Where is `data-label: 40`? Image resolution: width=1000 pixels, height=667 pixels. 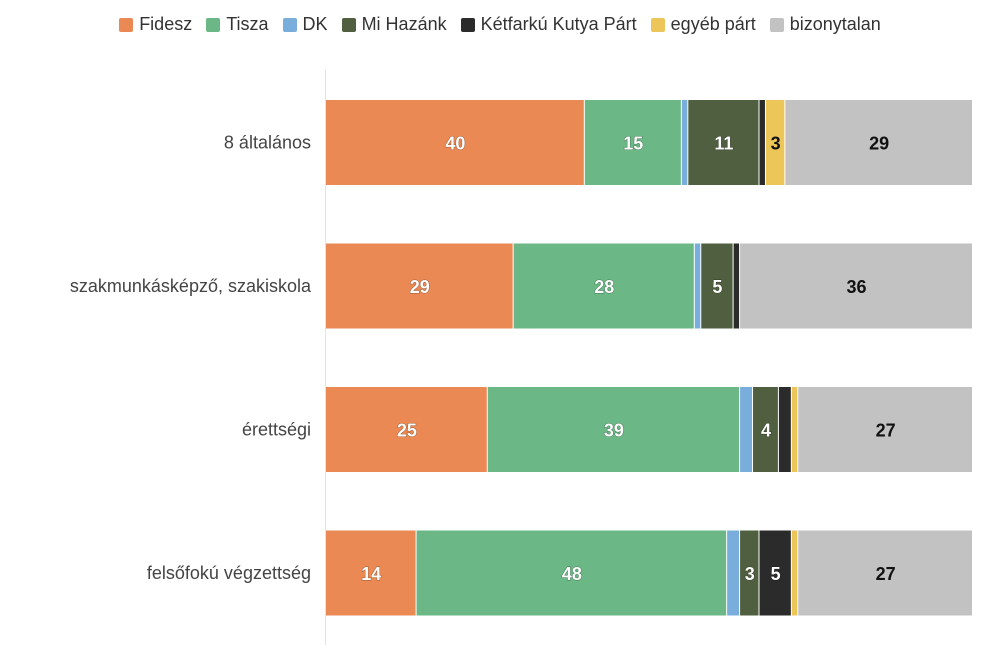 data-label: 40 is located at coordinates (455, 144).